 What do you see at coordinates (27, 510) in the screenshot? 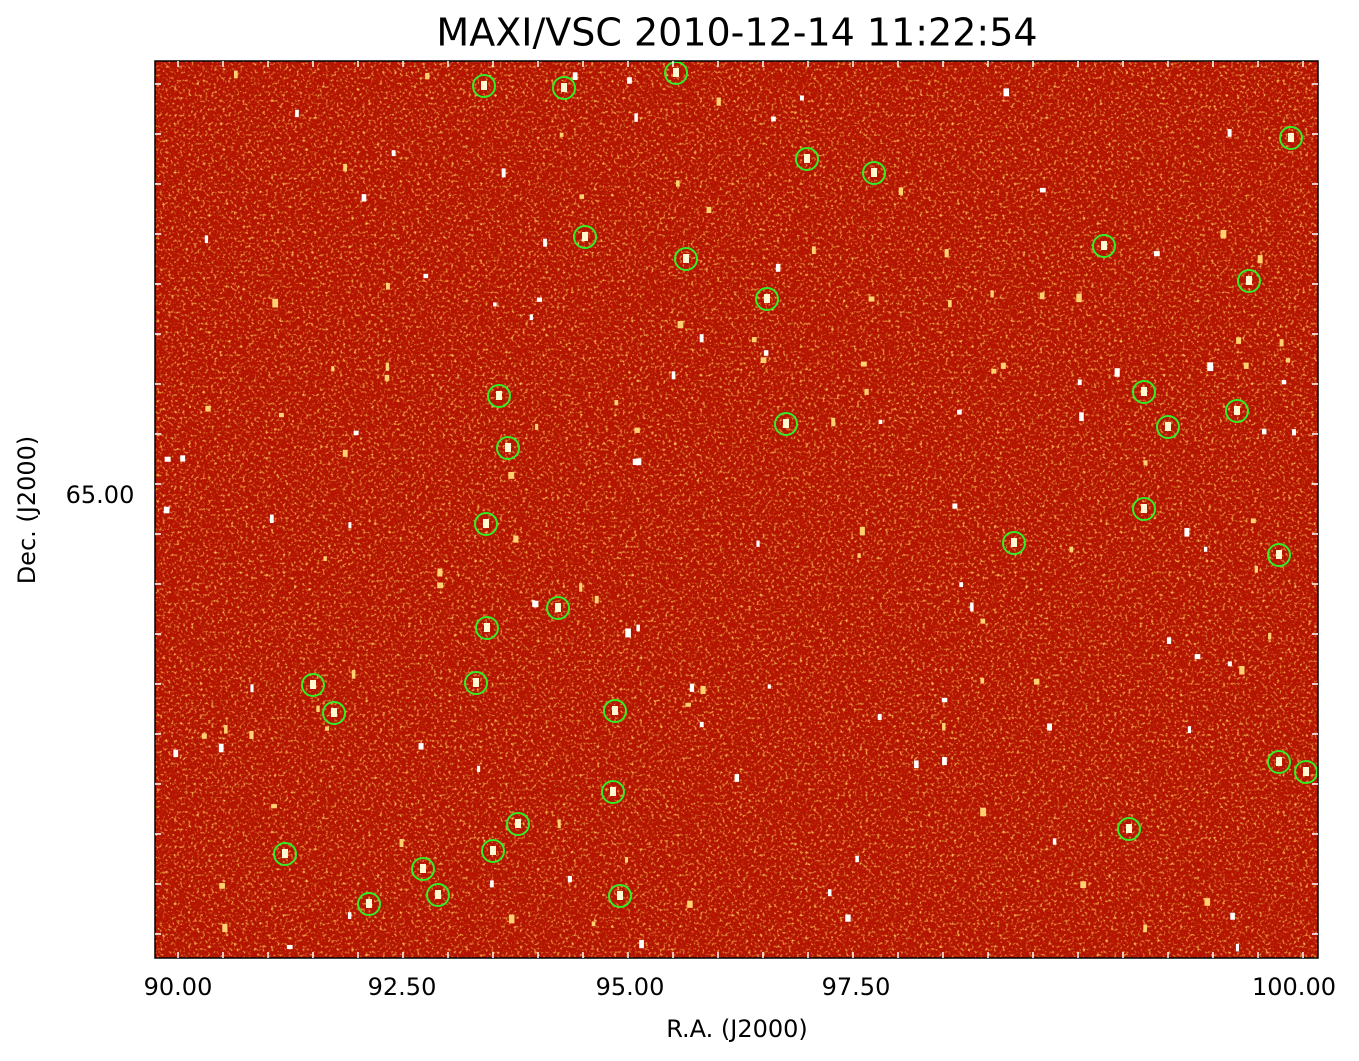
I see `y-axis-label: Dec. (J2000)` at bounding box center [27, 510].